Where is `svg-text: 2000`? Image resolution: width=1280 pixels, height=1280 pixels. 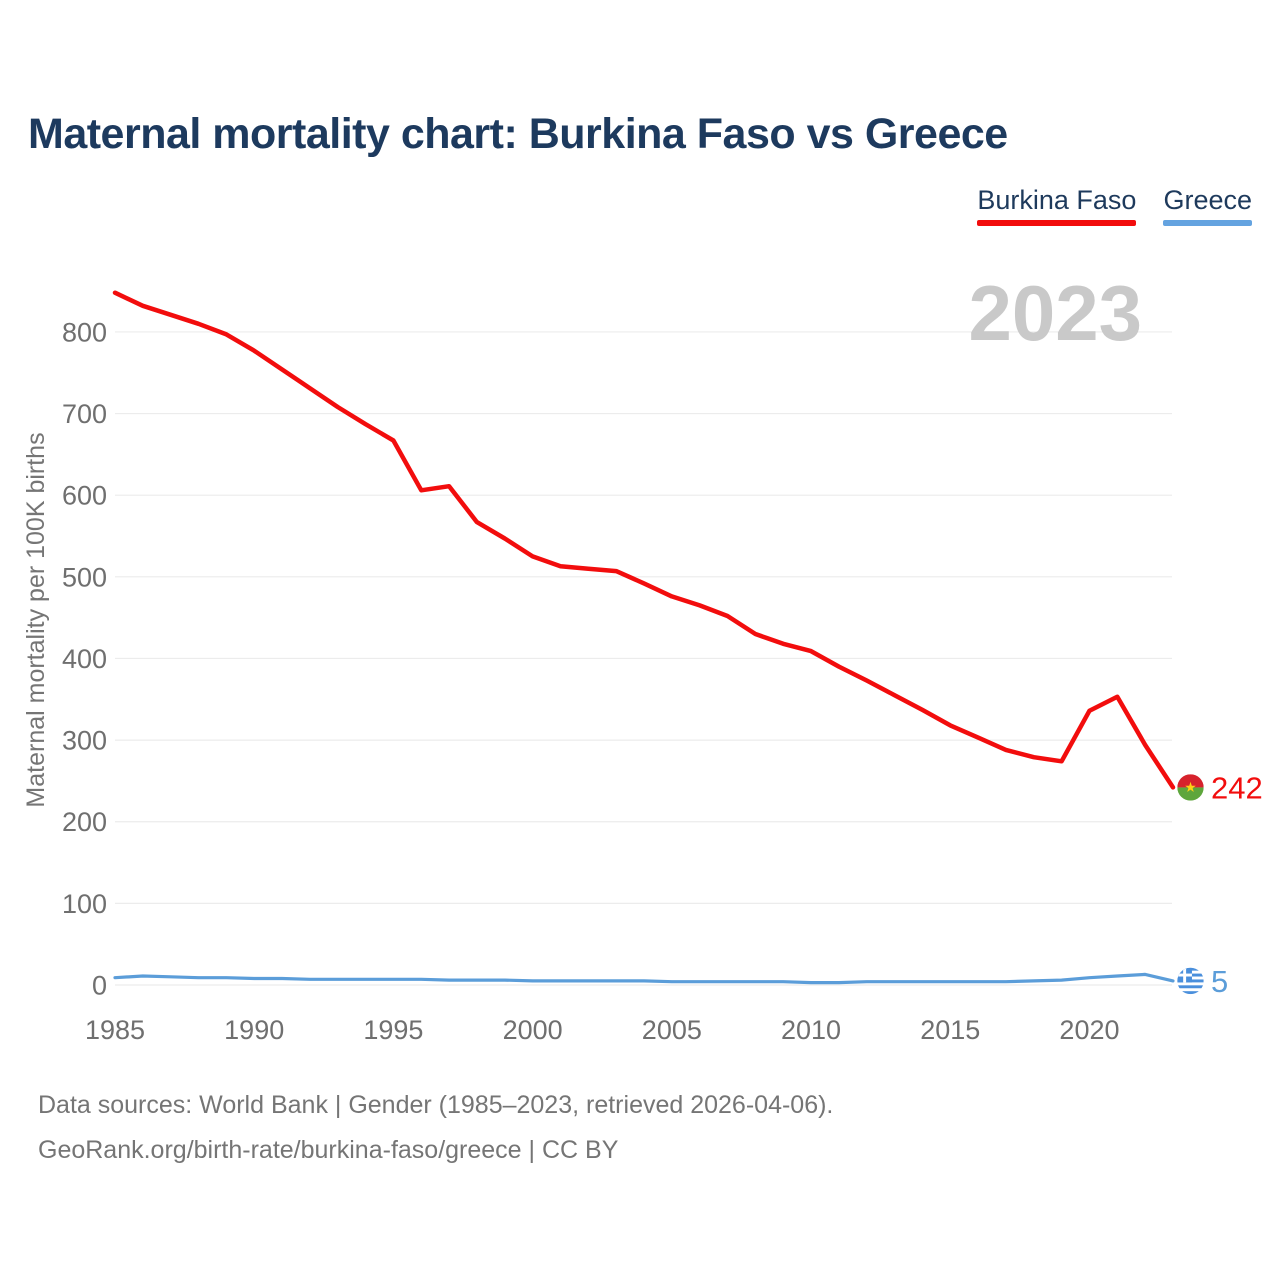 svg-text: 2000 is located at coordinates (533, 1030).